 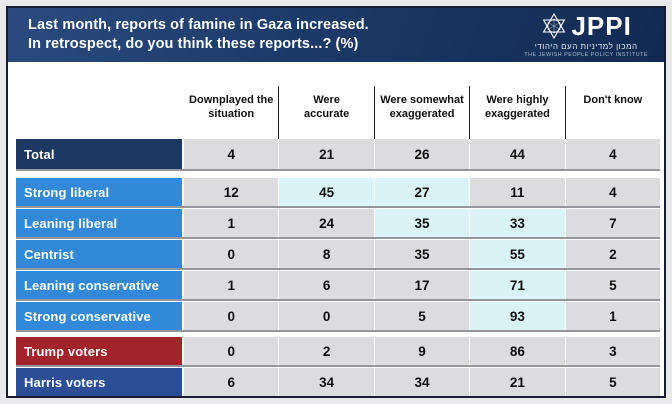 What do you see at coordinates (422, 154) in the screenshot?
I see `value-cell: 26` at bounding box center [422, 154].